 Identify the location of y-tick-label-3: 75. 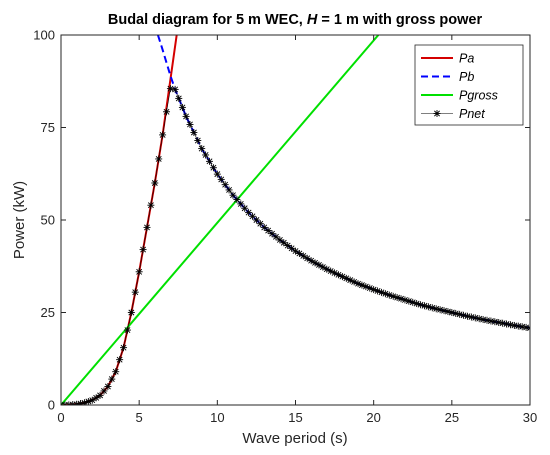
(48, 127).